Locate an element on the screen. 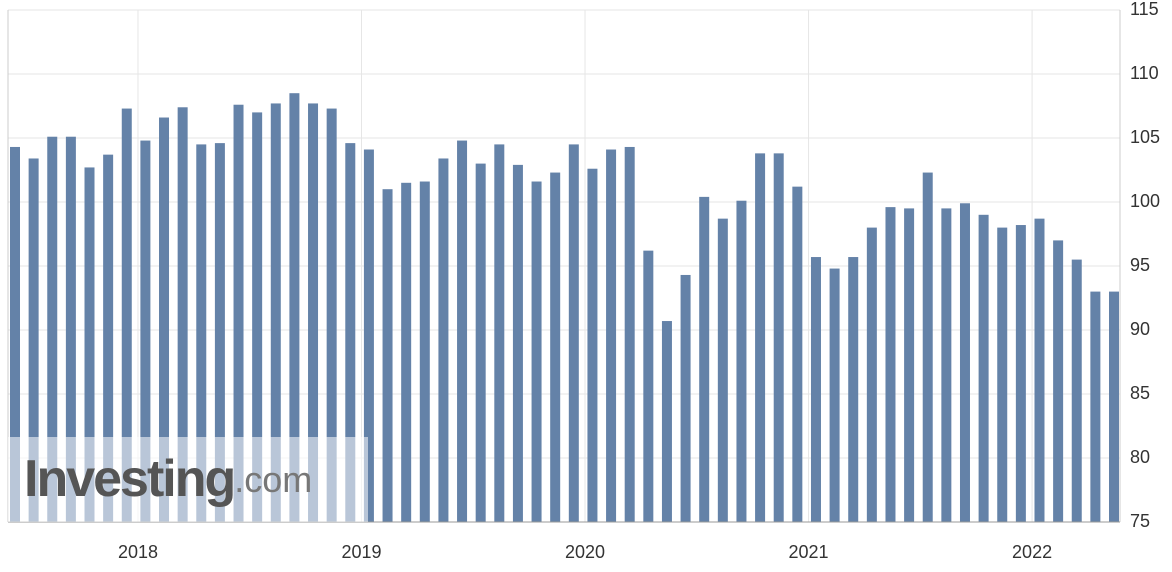 The image size is (1172, 572). x-tick-label: 2018 is located at coordinates (138, 552).